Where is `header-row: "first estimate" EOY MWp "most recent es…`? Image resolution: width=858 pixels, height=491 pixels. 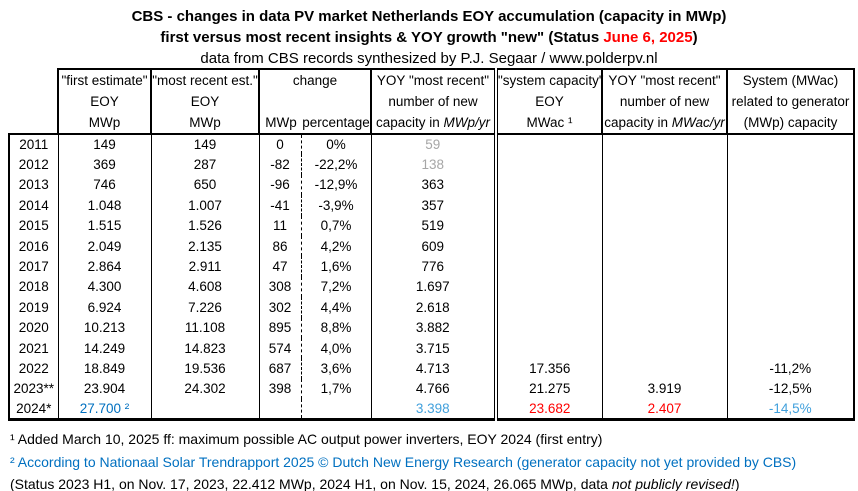
header-row: "first estimate" EOY MWp "most recent es… is located at coordinates (432, 101).